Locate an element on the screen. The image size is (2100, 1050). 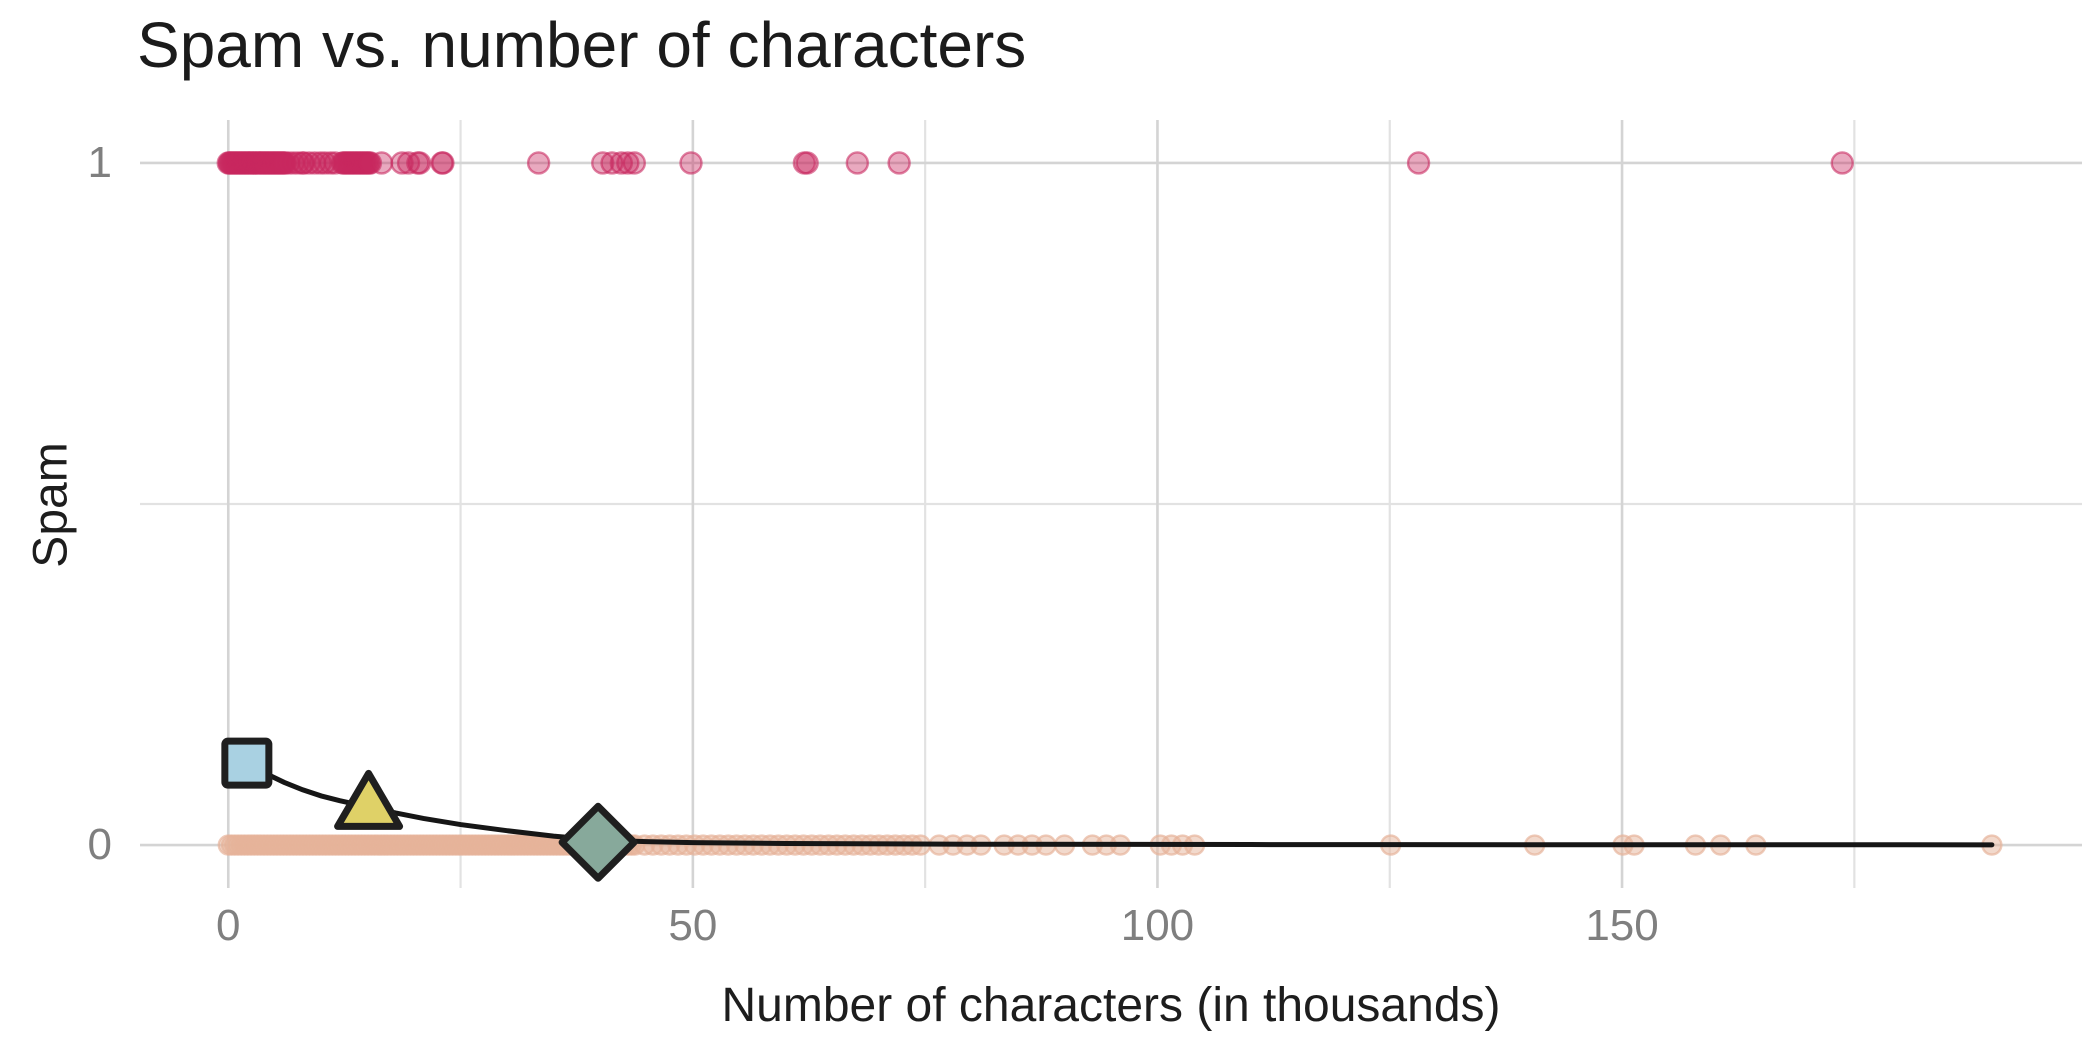
x-tick-label-150: 150 is located at coordinates (1622, 925).